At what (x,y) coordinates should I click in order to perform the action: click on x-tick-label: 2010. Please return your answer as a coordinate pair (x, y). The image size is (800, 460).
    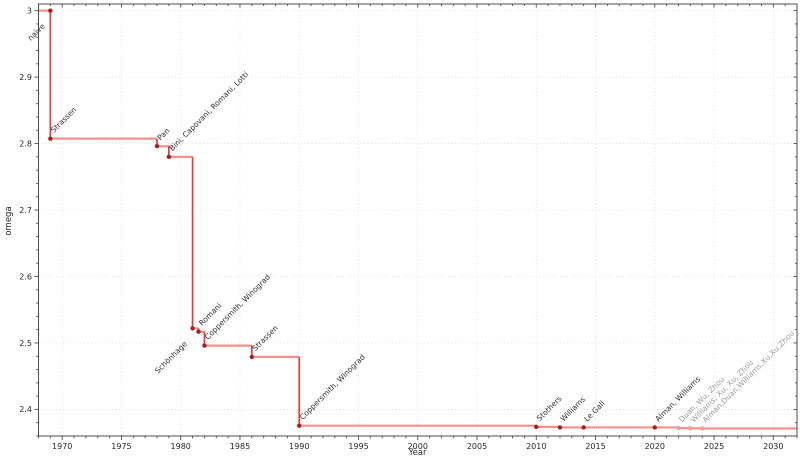
    Looking at the image, I should click on (536, 446).